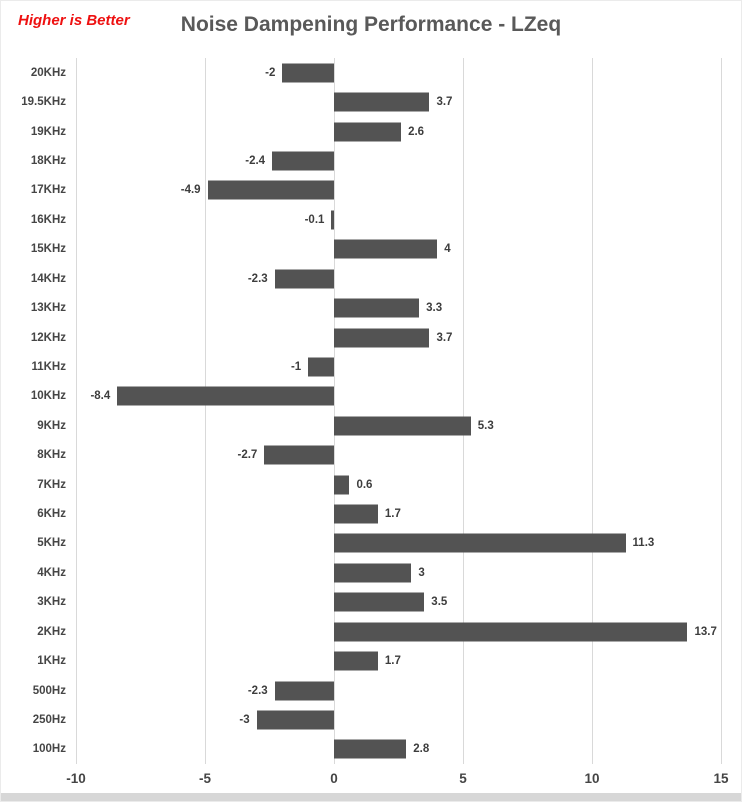 This screenshot has width=742, height=802. I want to click on chart-row: 15KHz 4, so click(371, 249).